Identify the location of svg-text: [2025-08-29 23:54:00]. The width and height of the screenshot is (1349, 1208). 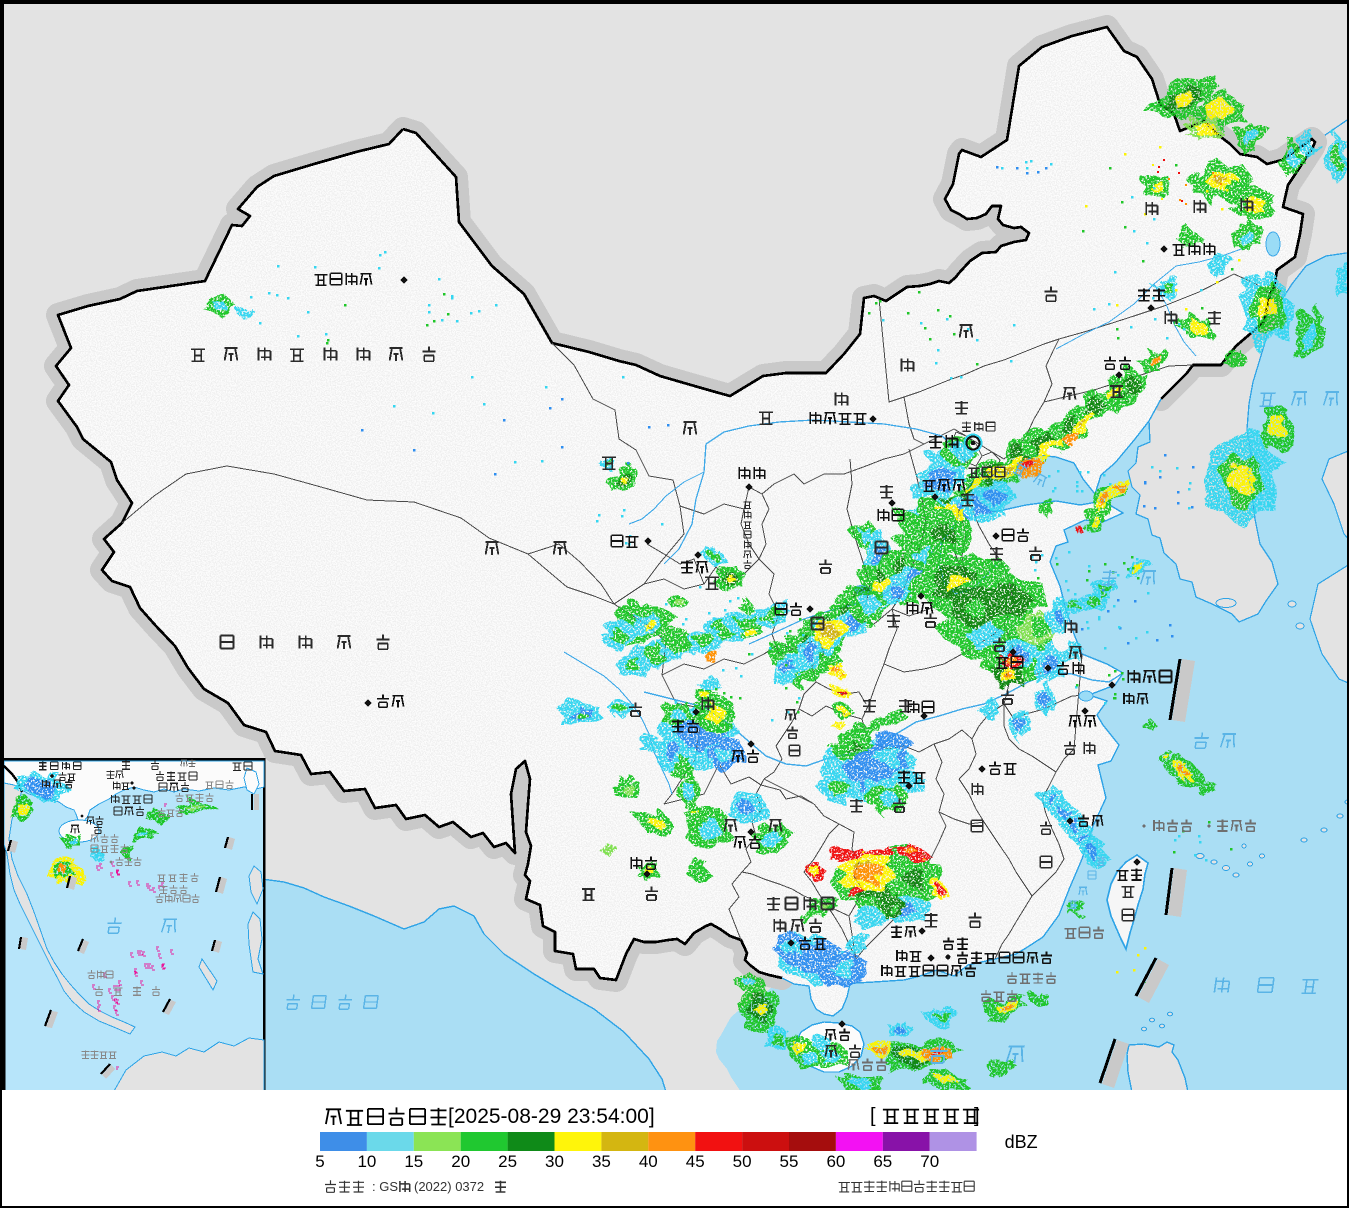
(551, 1116).